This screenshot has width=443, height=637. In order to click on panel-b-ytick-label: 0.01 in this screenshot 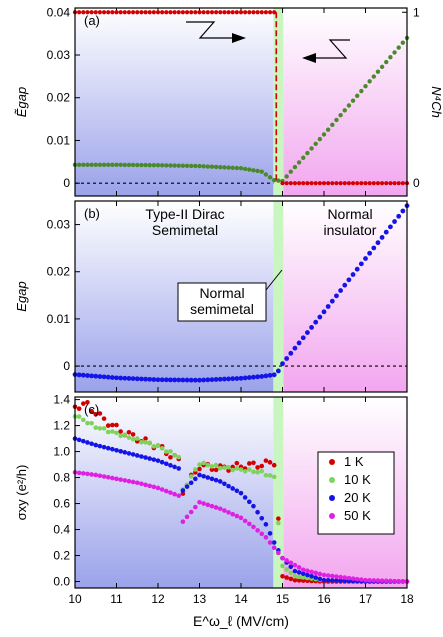, I will do `click(59, 319)`.